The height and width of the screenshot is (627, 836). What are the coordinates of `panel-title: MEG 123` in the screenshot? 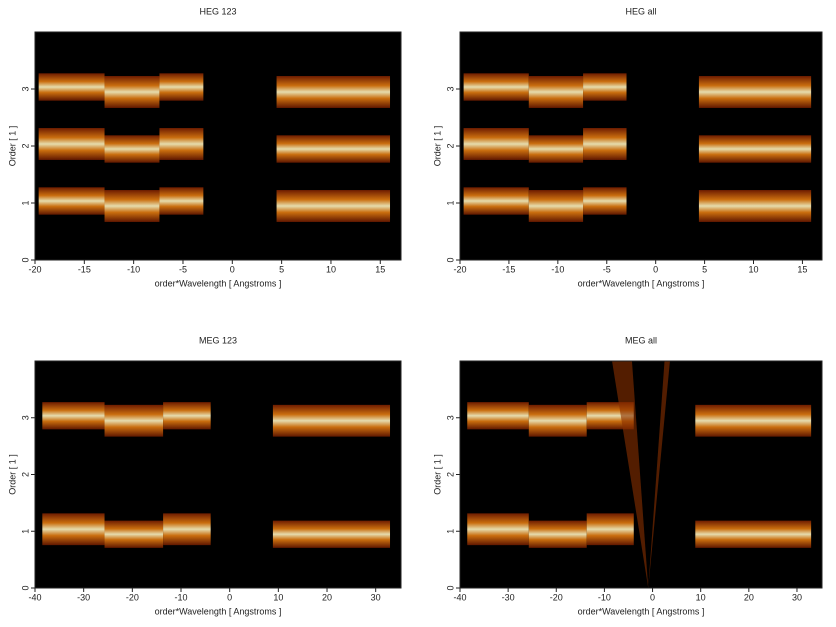 It's located at (218, 340).